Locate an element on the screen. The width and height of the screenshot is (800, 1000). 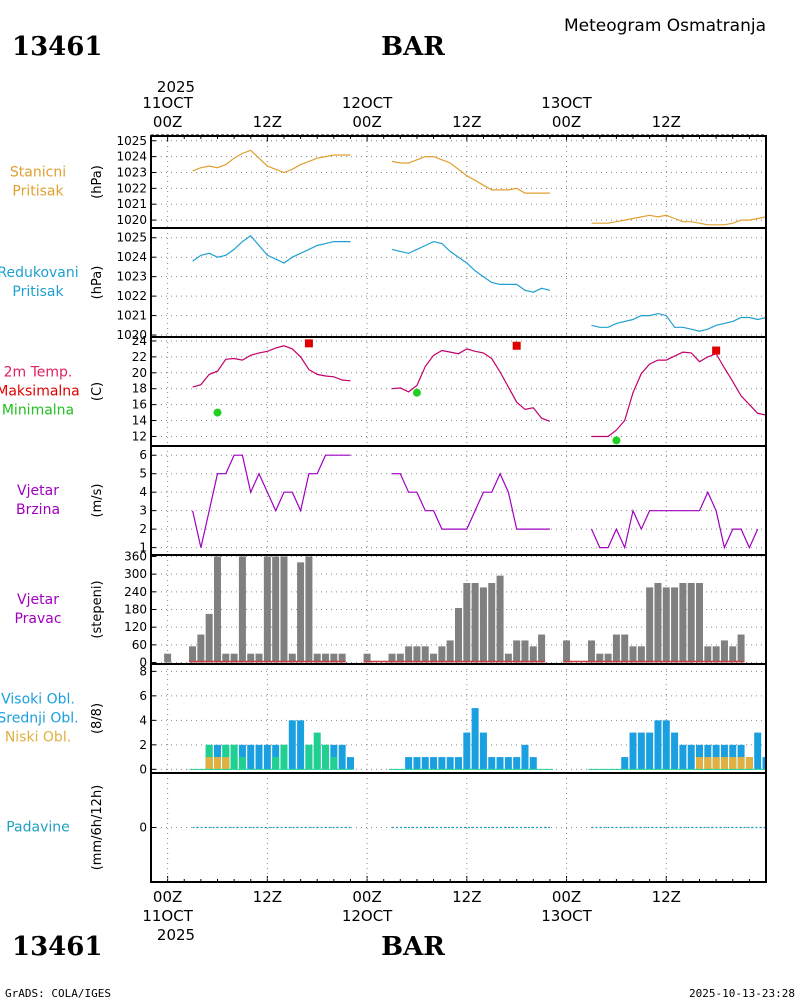
y-tick-label: 1022 is located at coordinates (131, 188).